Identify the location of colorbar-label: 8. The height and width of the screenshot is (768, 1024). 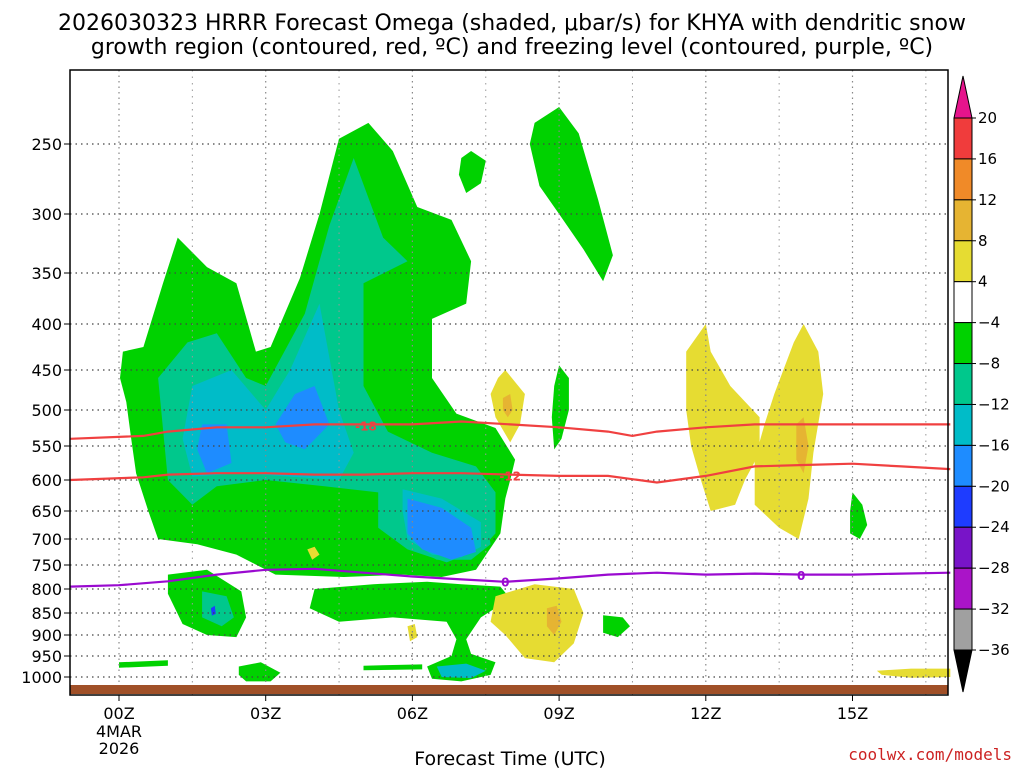
(983, 241).